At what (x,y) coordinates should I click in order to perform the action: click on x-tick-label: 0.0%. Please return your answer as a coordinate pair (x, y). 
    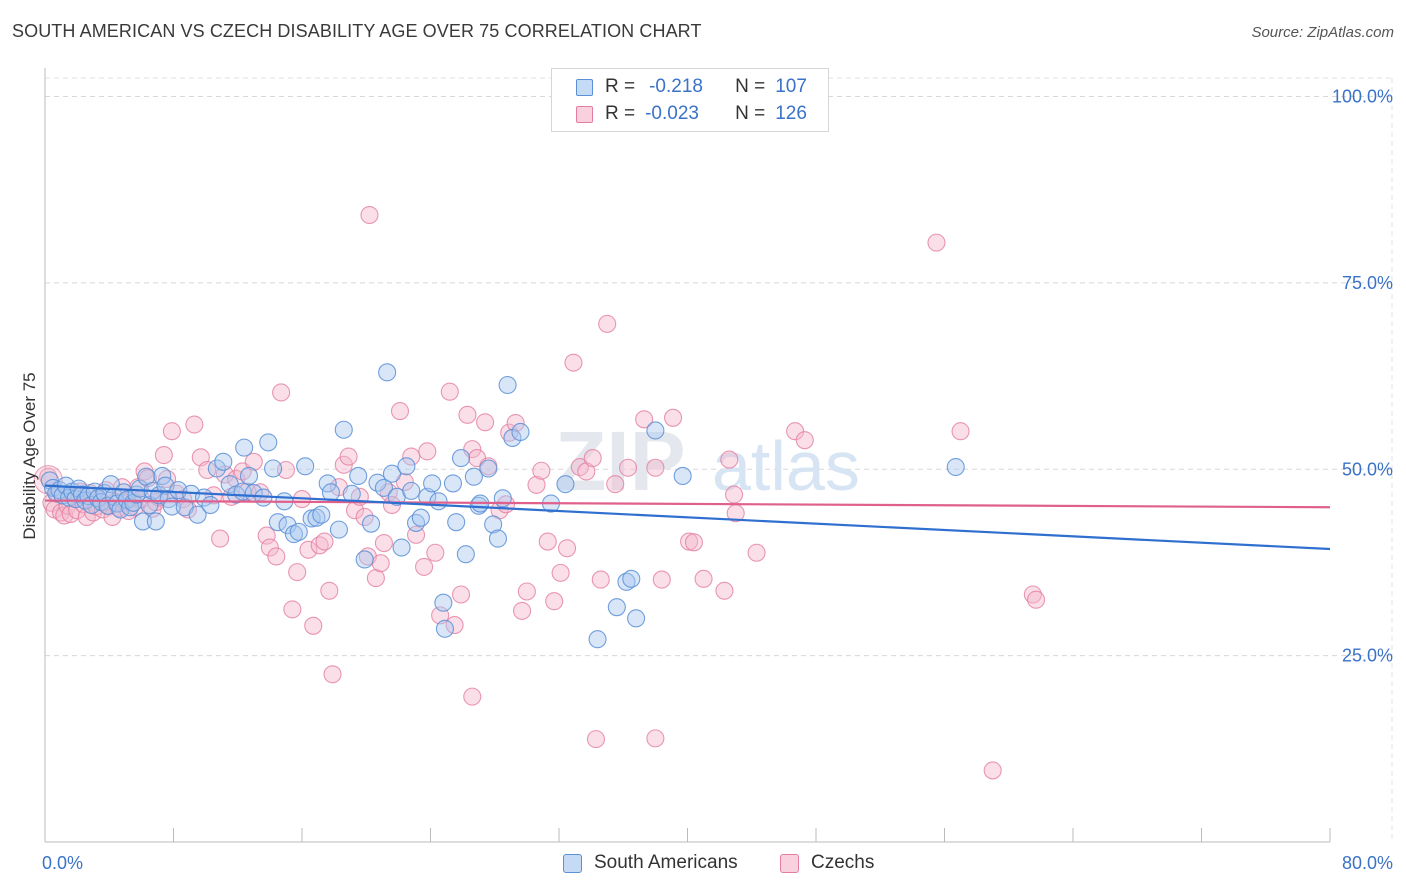
    Looking at the image, I should click on (62, 863).